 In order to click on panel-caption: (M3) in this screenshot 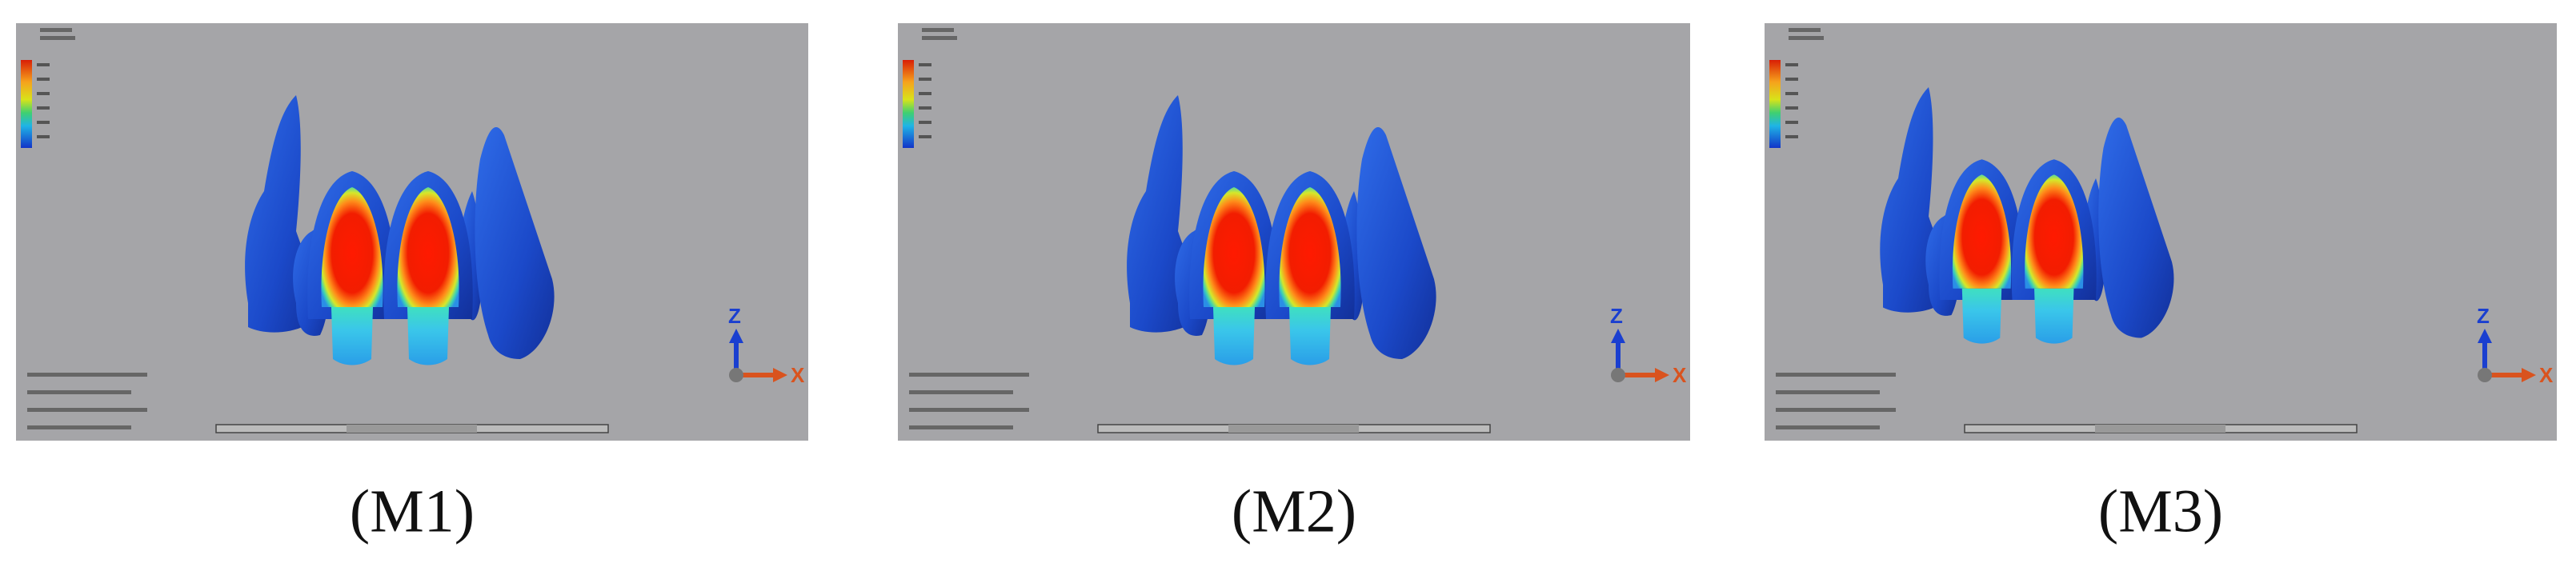, I will do `click(2160, 511)`.